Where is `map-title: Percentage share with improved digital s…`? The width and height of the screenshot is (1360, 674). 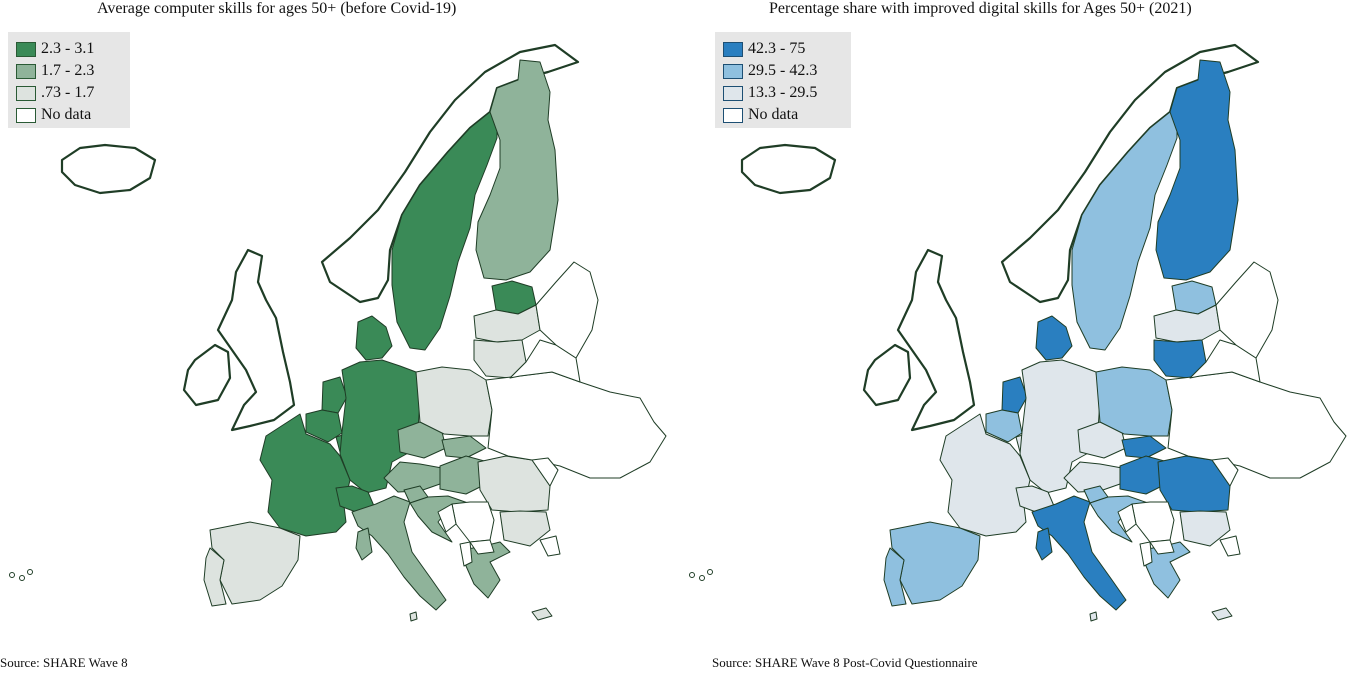 map-title: Percentage share with improved digital s… is located at coordinates (980, 8).